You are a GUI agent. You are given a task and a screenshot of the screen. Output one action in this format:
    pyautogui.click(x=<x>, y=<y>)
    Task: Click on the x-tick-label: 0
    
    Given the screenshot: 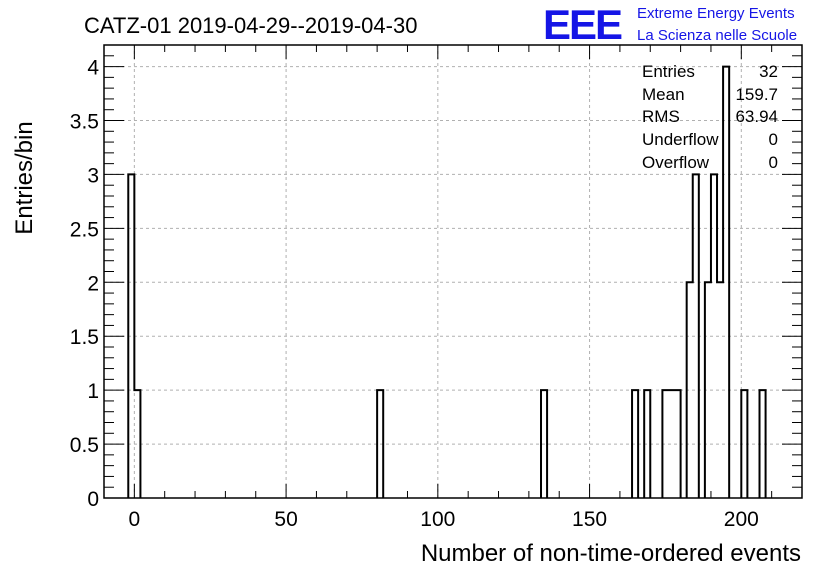 What is the action you would take?
    pyautogui.click(x=135, y=519)
    